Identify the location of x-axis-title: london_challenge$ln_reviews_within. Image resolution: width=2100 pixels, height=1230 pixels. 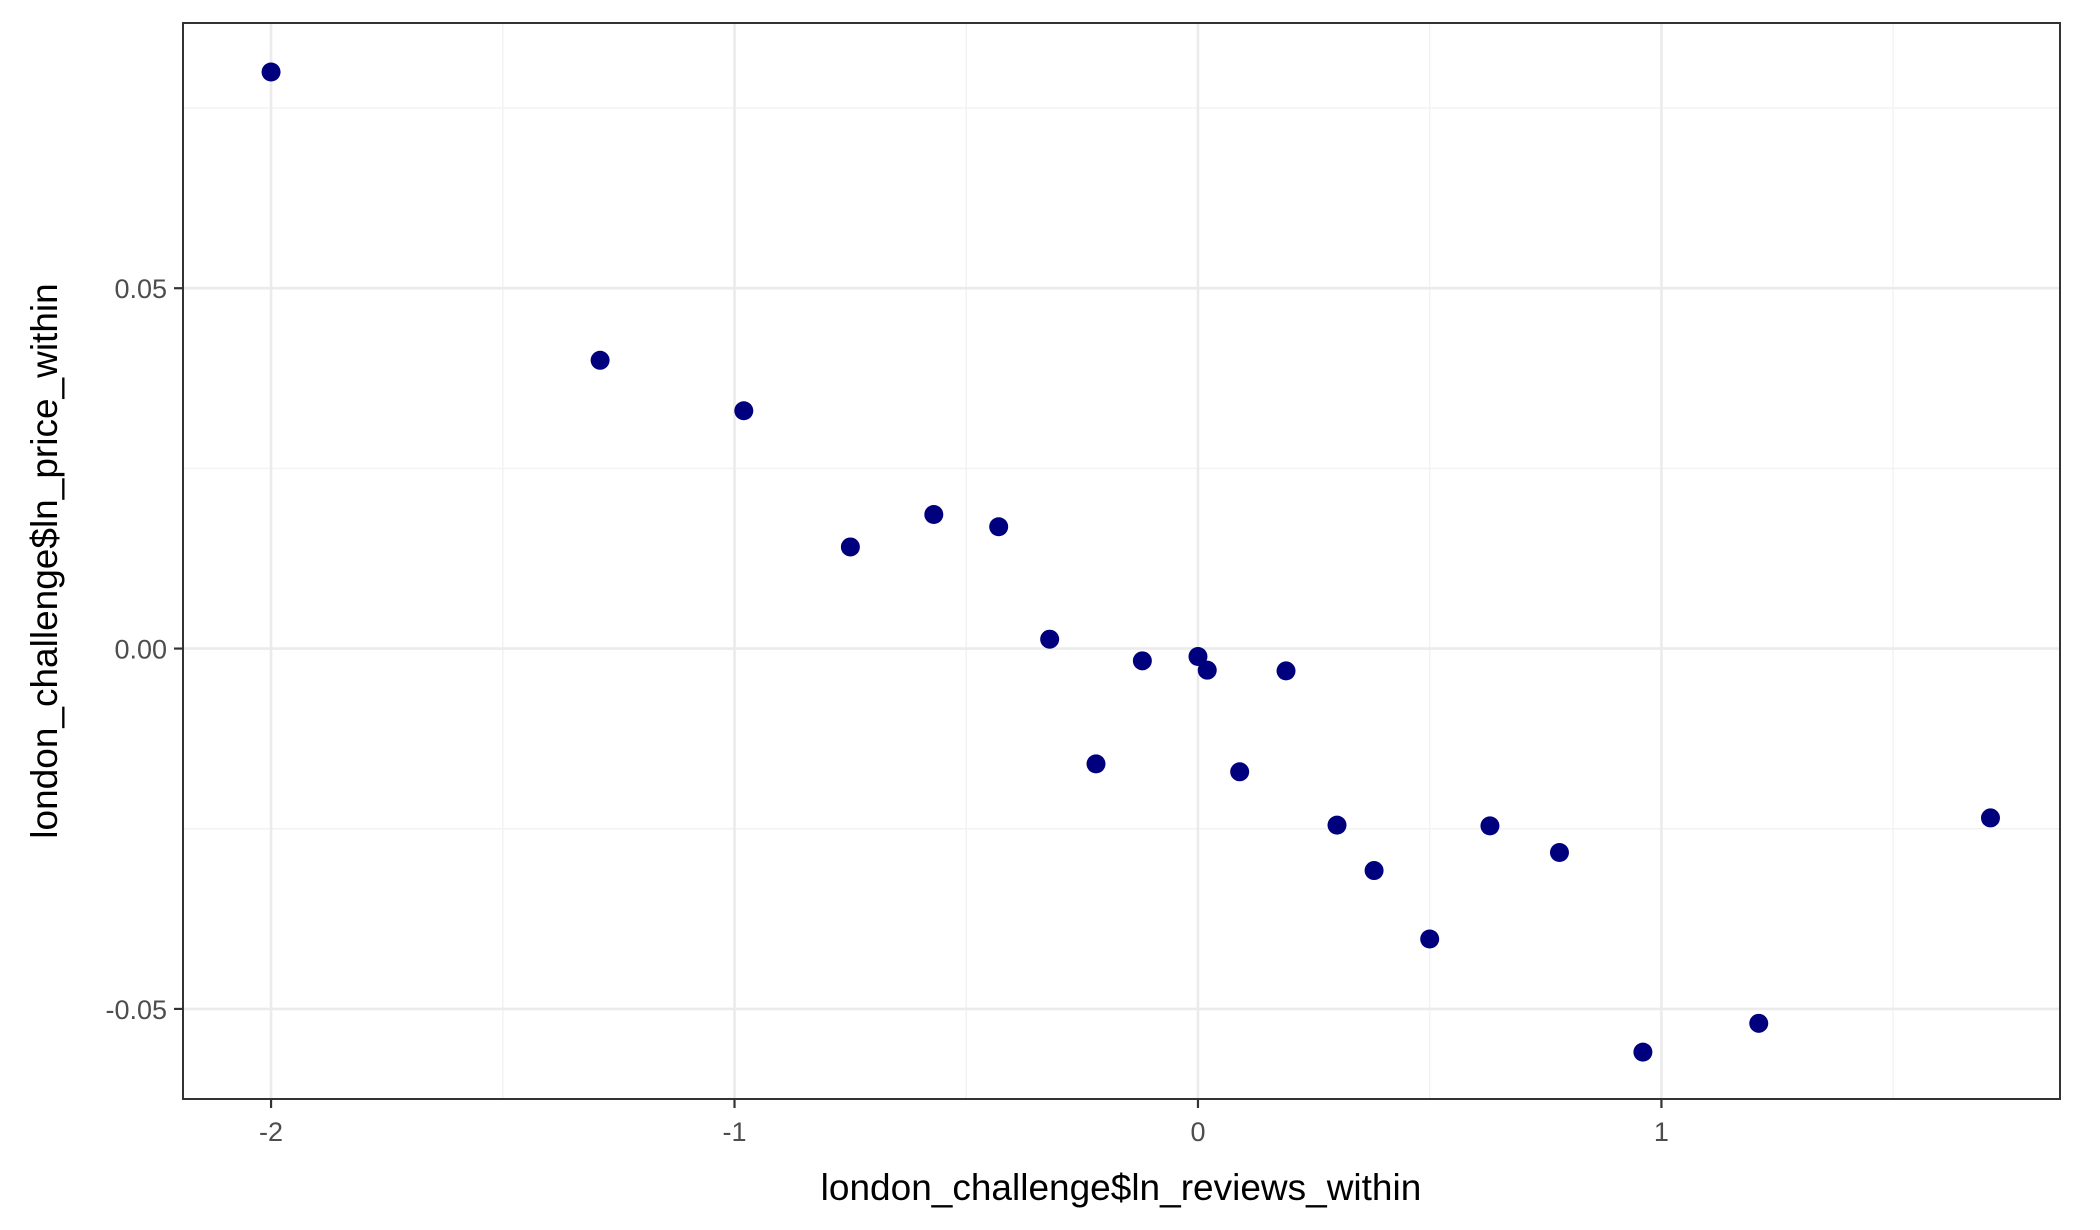
(1121, 1187).